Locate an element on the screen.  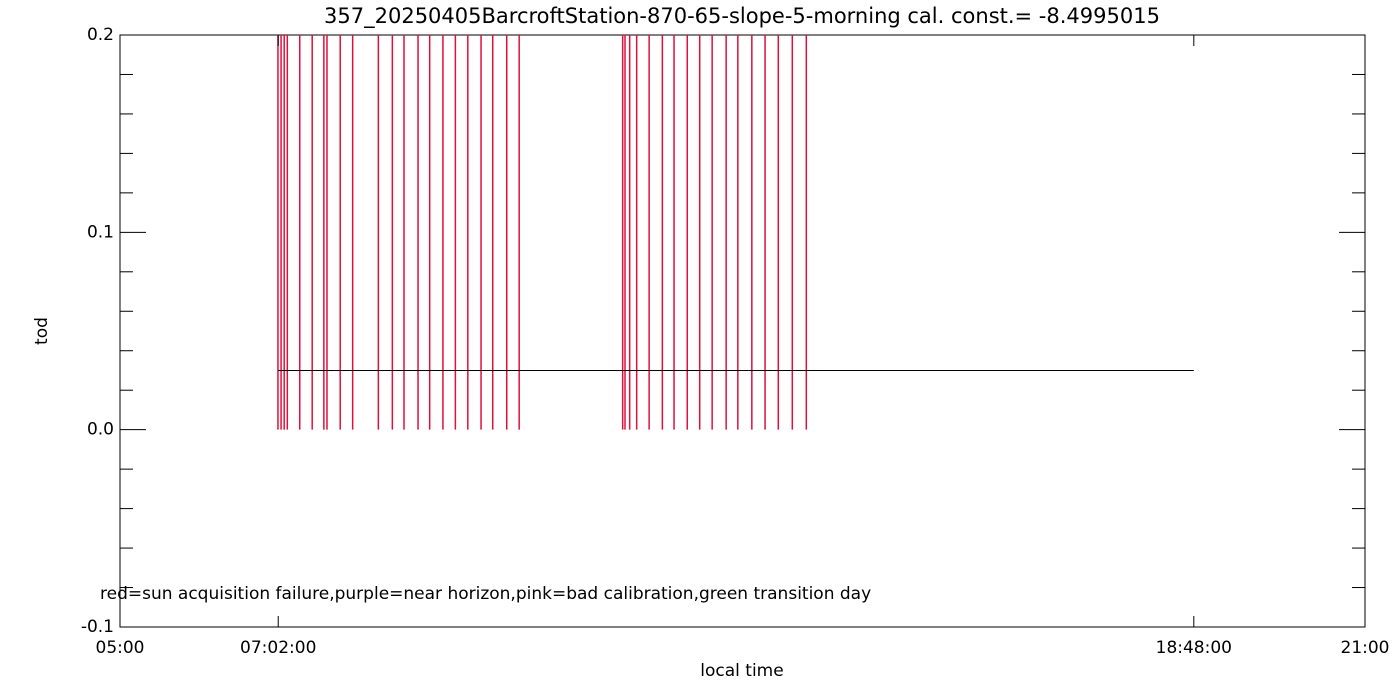
x-tick-label: 18:48:00 is located at coordinates (1194, 648).